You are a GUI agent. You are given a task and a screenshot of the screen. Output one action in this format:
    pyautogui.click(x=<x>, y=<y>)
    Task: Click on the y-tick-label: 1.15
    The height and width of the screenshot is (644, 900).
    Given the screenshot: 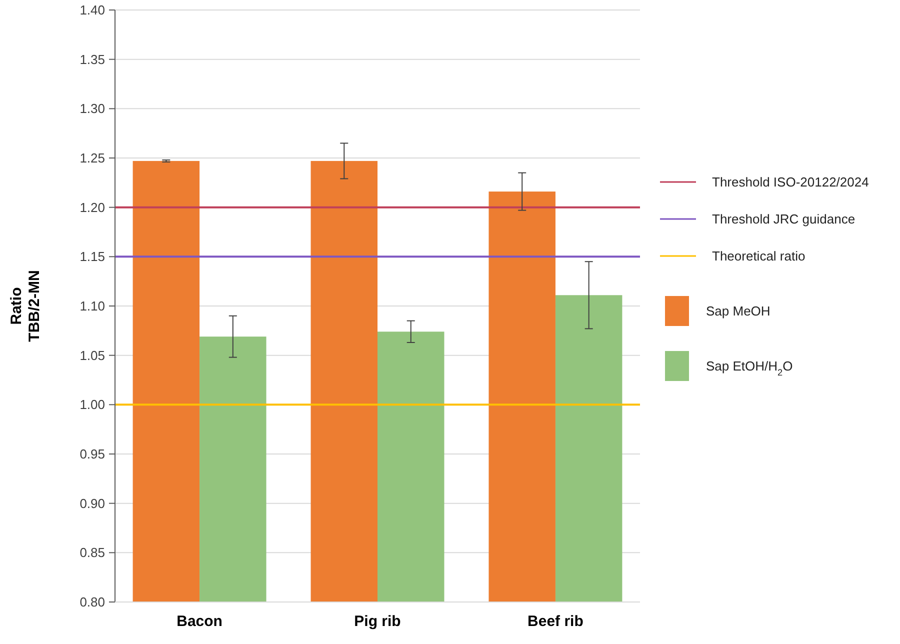 What is the action you would take?
    pyautogui.click(x=92, y=256)
    